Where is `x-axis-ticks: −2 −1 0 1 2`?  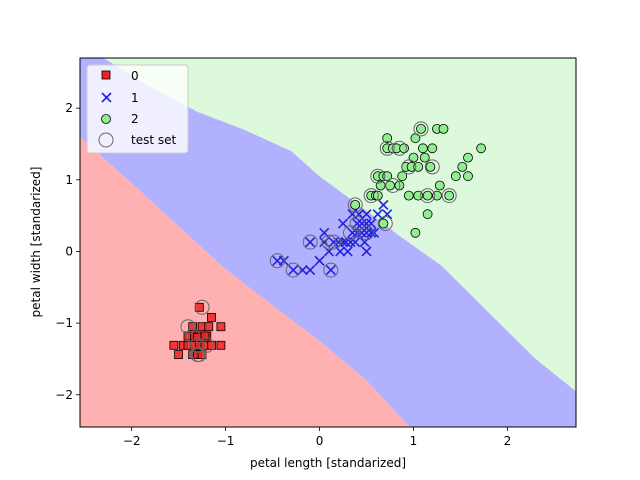 x-axis-ticks: −2 −1 0 1 2 is located at coordinates (317, 437).